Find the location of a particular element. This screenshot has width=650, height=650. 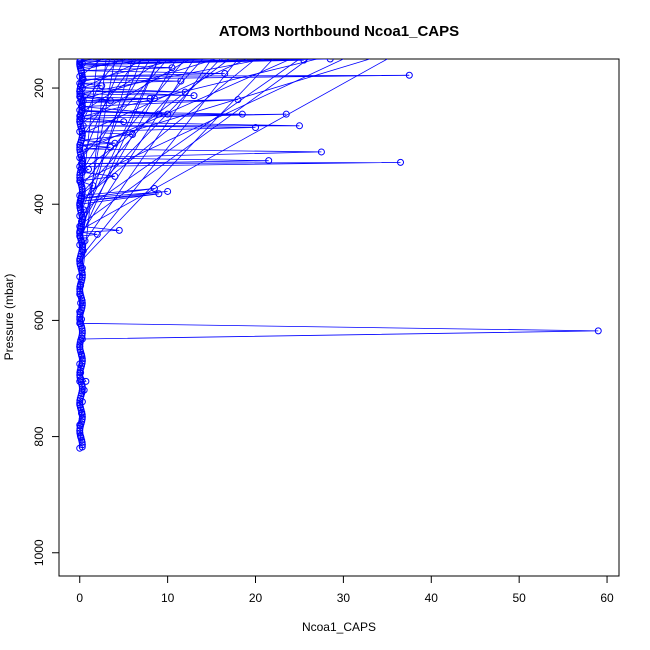

y-tick-label: 200 is located at coordinates (39, 88).